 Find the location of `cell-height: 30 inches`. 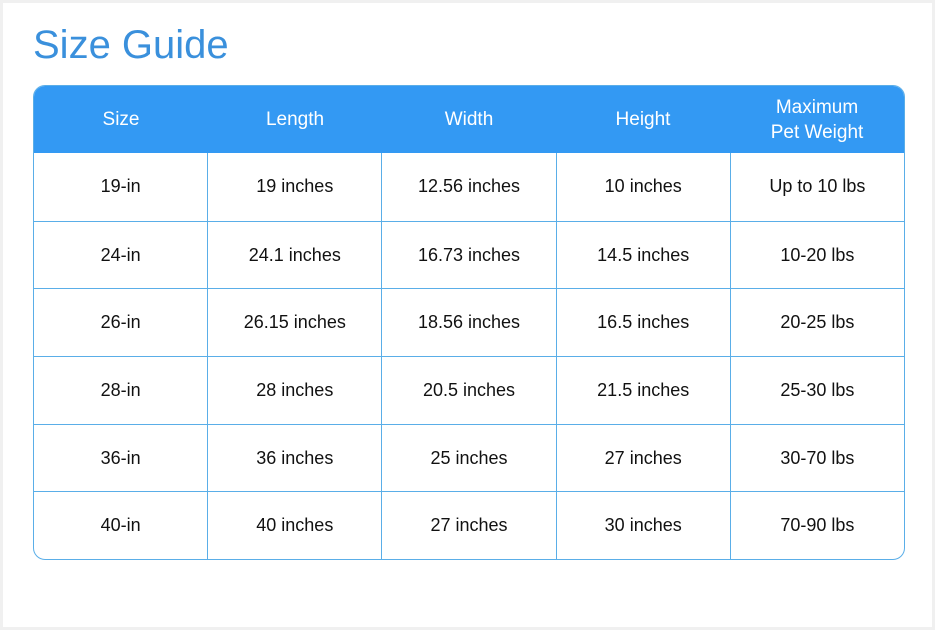

cell-height: 30 inches is located at coordinates (642, 526).